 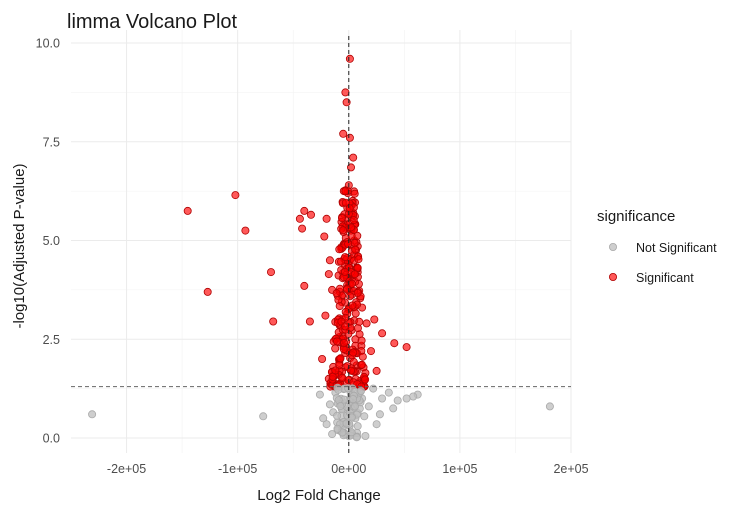 I want to click on legend-key-not-significant, so click(x=613, y=246).